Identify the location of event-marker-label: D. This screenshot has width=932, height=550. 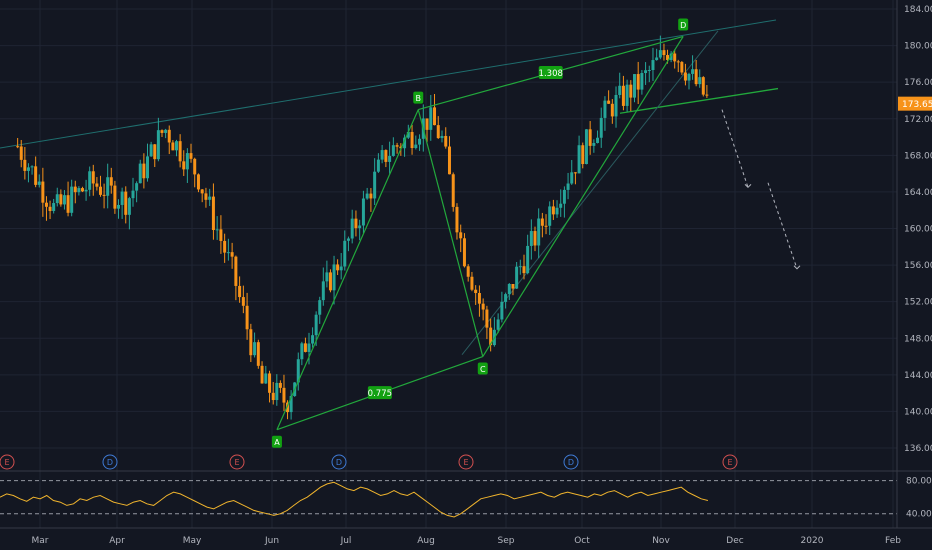
(571, 462).